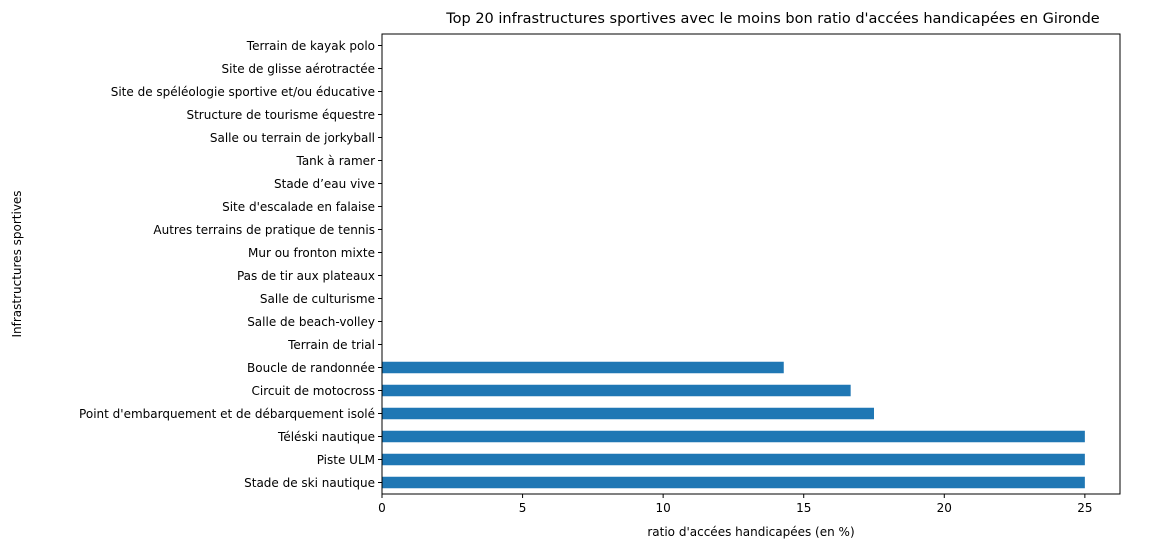 This screenshot has height=548, width=1166. What do you see at coordinates (17, 263) in the screenshot?
I see `y-axis-title: Infrastructures sportives` at bounding box center [17, 263].